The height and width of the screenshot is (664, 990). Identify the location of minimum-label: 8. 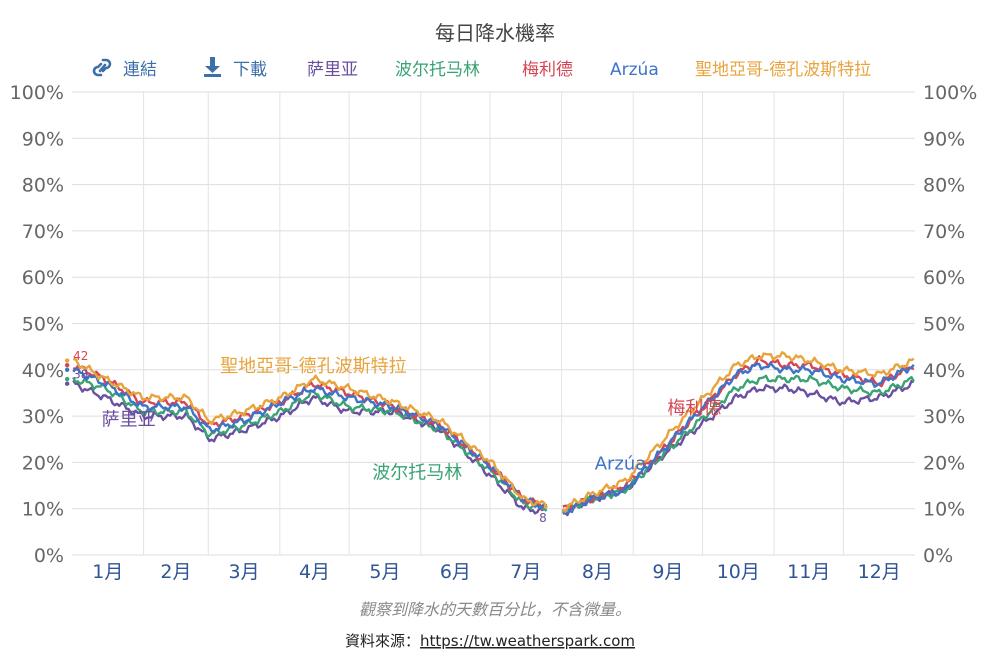
(543, 518).